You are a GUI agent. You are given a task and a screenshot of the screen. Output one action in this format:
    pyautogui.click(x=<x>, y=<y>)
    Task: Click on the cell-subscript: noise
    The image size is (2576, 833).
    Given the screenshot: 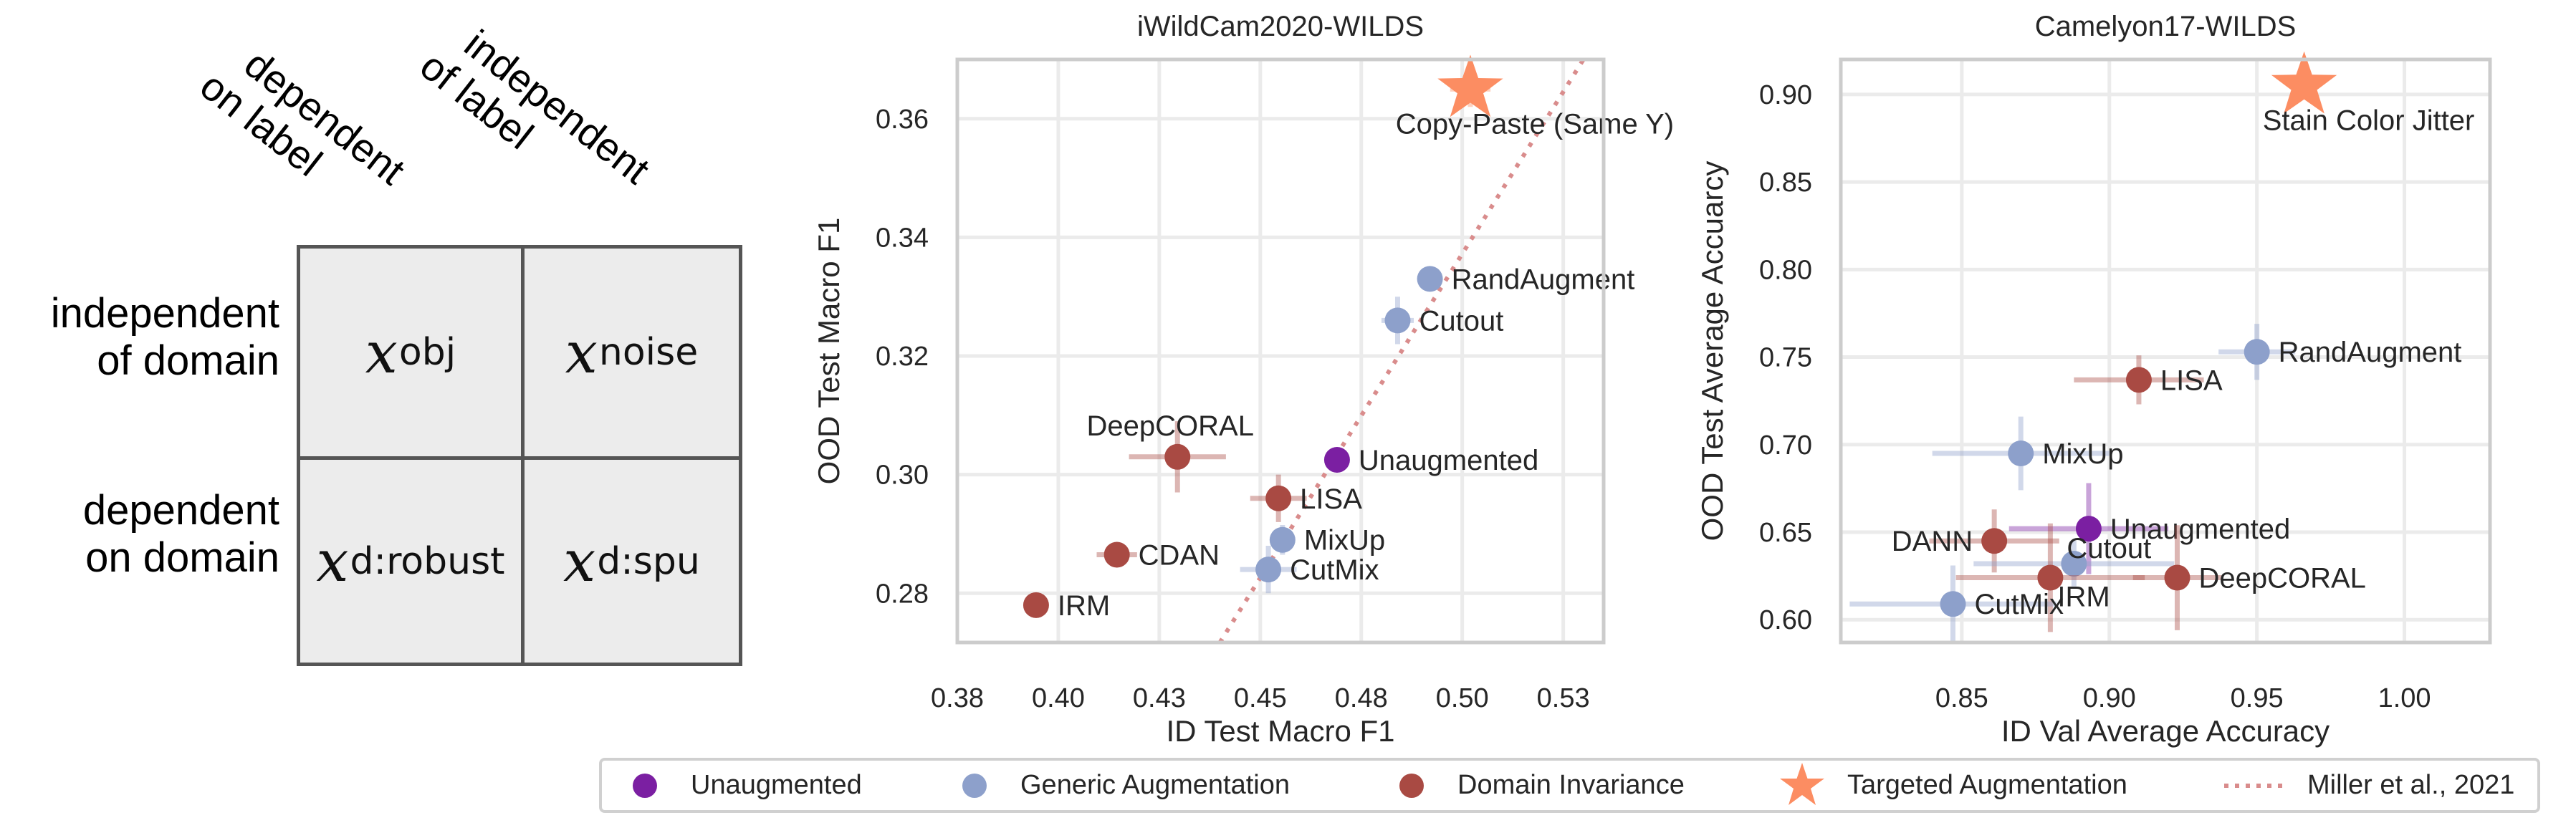 What is the action you would take?
    pyautogui.click(x=648, y=352)
    